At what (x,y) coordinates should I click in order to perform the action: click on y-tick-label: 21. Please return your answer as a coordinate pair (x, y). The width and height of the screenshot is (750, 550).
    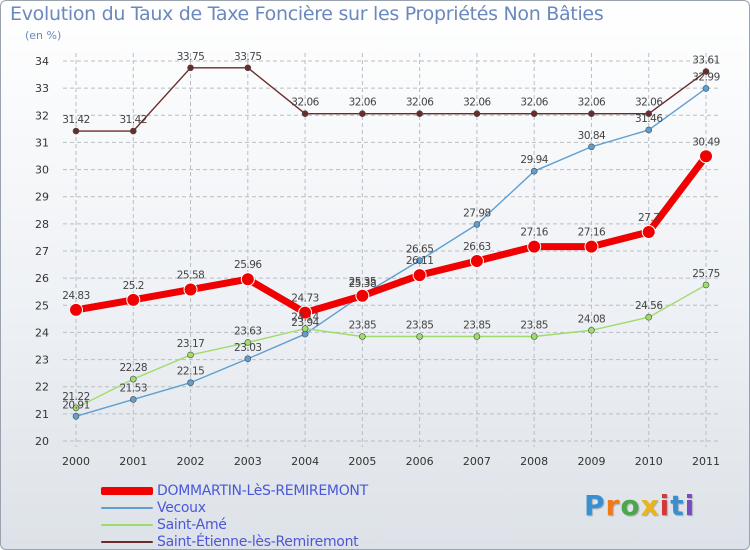
    Looking at the image, I should click on (42, 414).